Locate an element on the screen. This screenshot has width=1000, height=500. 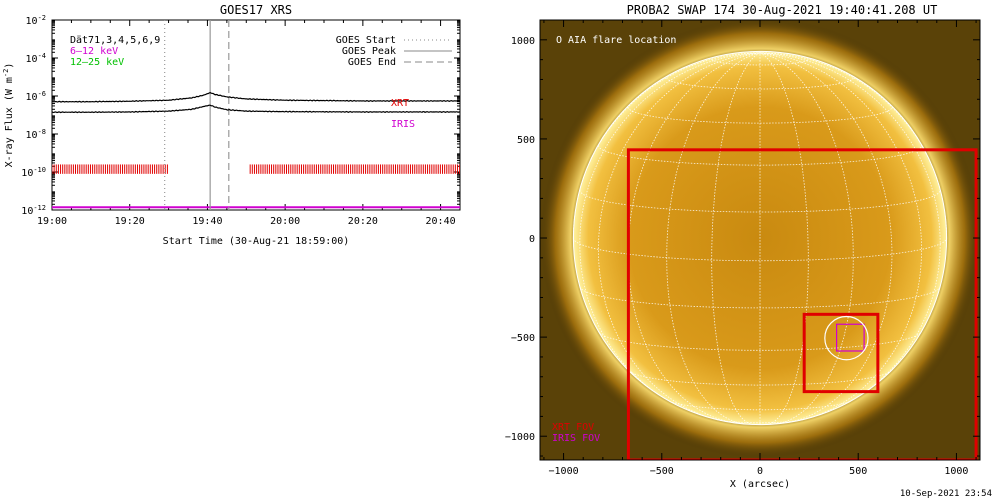
flux-series is located at coordinates (256, 102).